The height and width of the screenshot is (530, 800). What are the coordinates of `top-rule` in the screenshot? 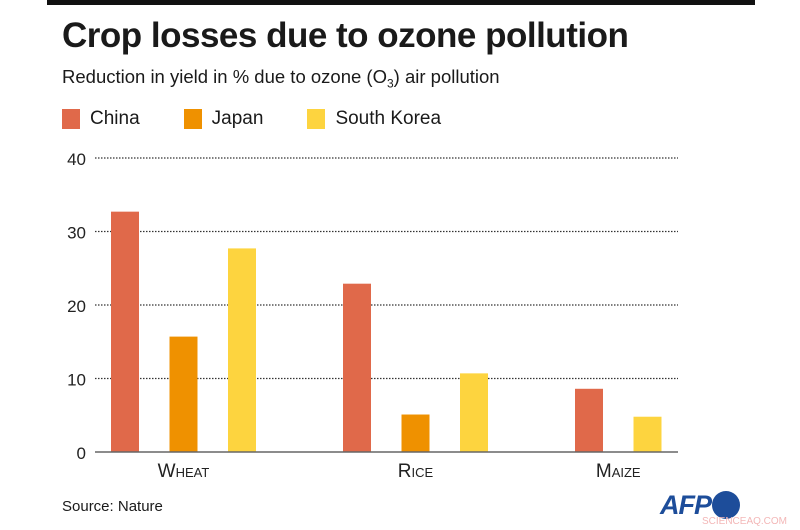 It's located at (401, 2).